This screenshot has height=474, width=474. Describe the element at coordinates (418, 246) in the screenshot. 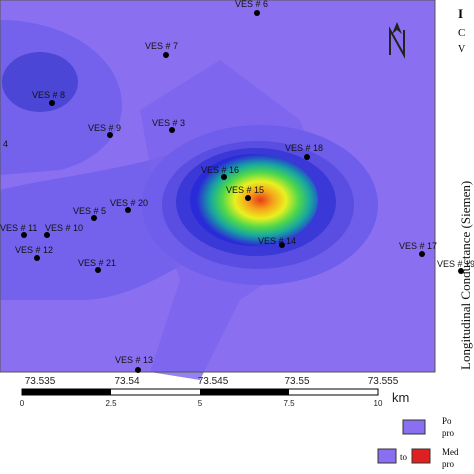

I see `ves-label: VES # 17` at that location.